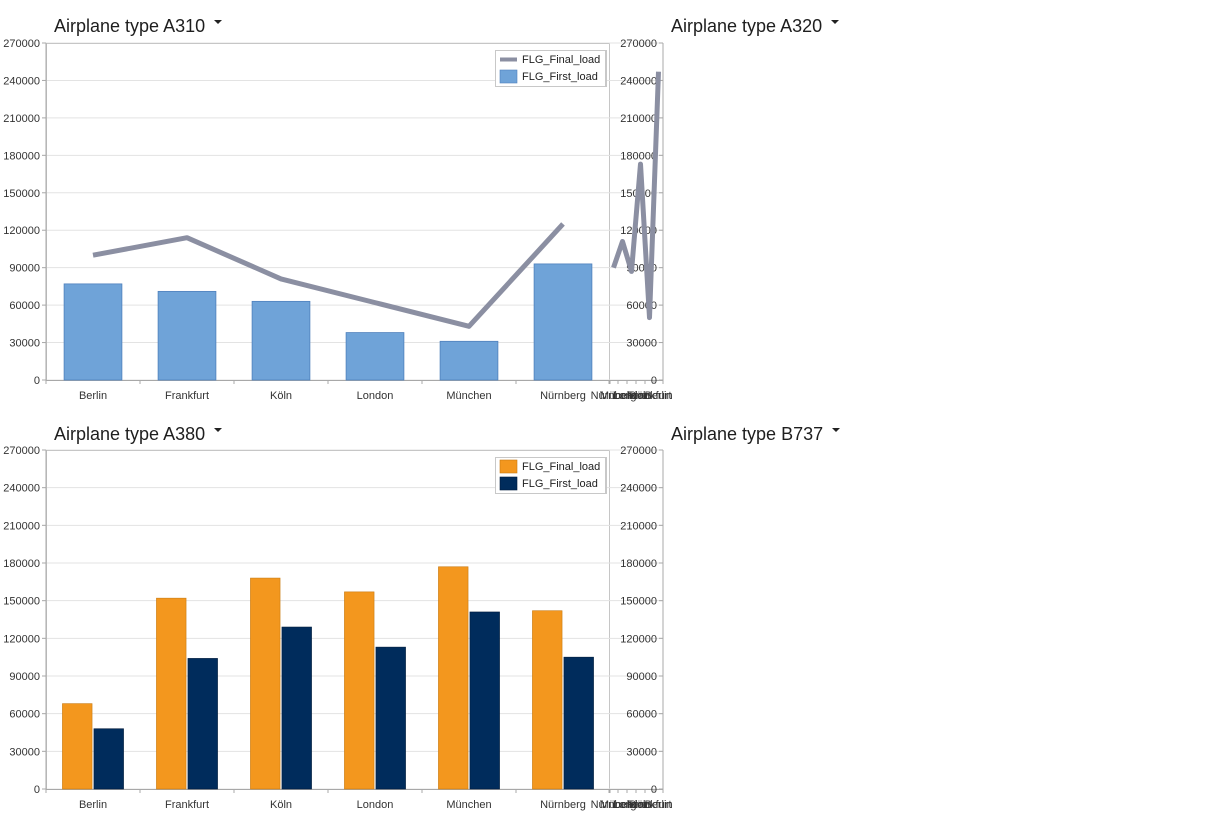 Image resolution: width=1231 pixels, height=815 pixels. What do you see at coordinates (755, 26) in the screenshot?
I see `chart-title-dropdown: Airplane type A320` at bounding box center [755, 26].